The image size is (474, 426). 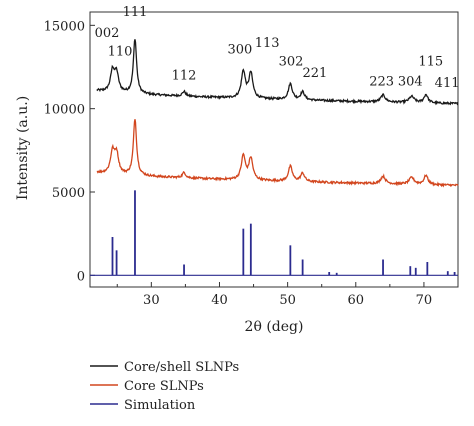 I want to click on x-tick-label: 70, so click(x=424, y=300).